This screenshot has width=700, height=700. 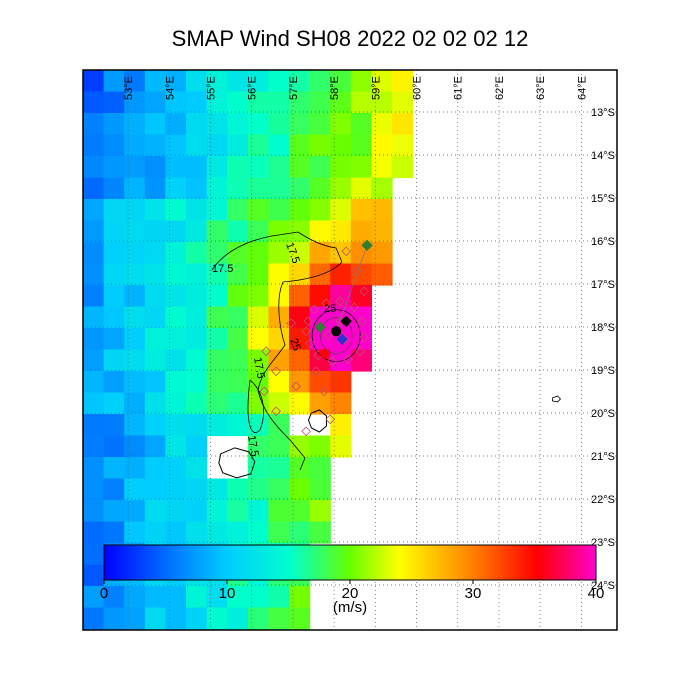 What do you see at coordinates (603, 113) in the screenshot?
I see `lat-label: 13°S` at bounding box center [603, 113].